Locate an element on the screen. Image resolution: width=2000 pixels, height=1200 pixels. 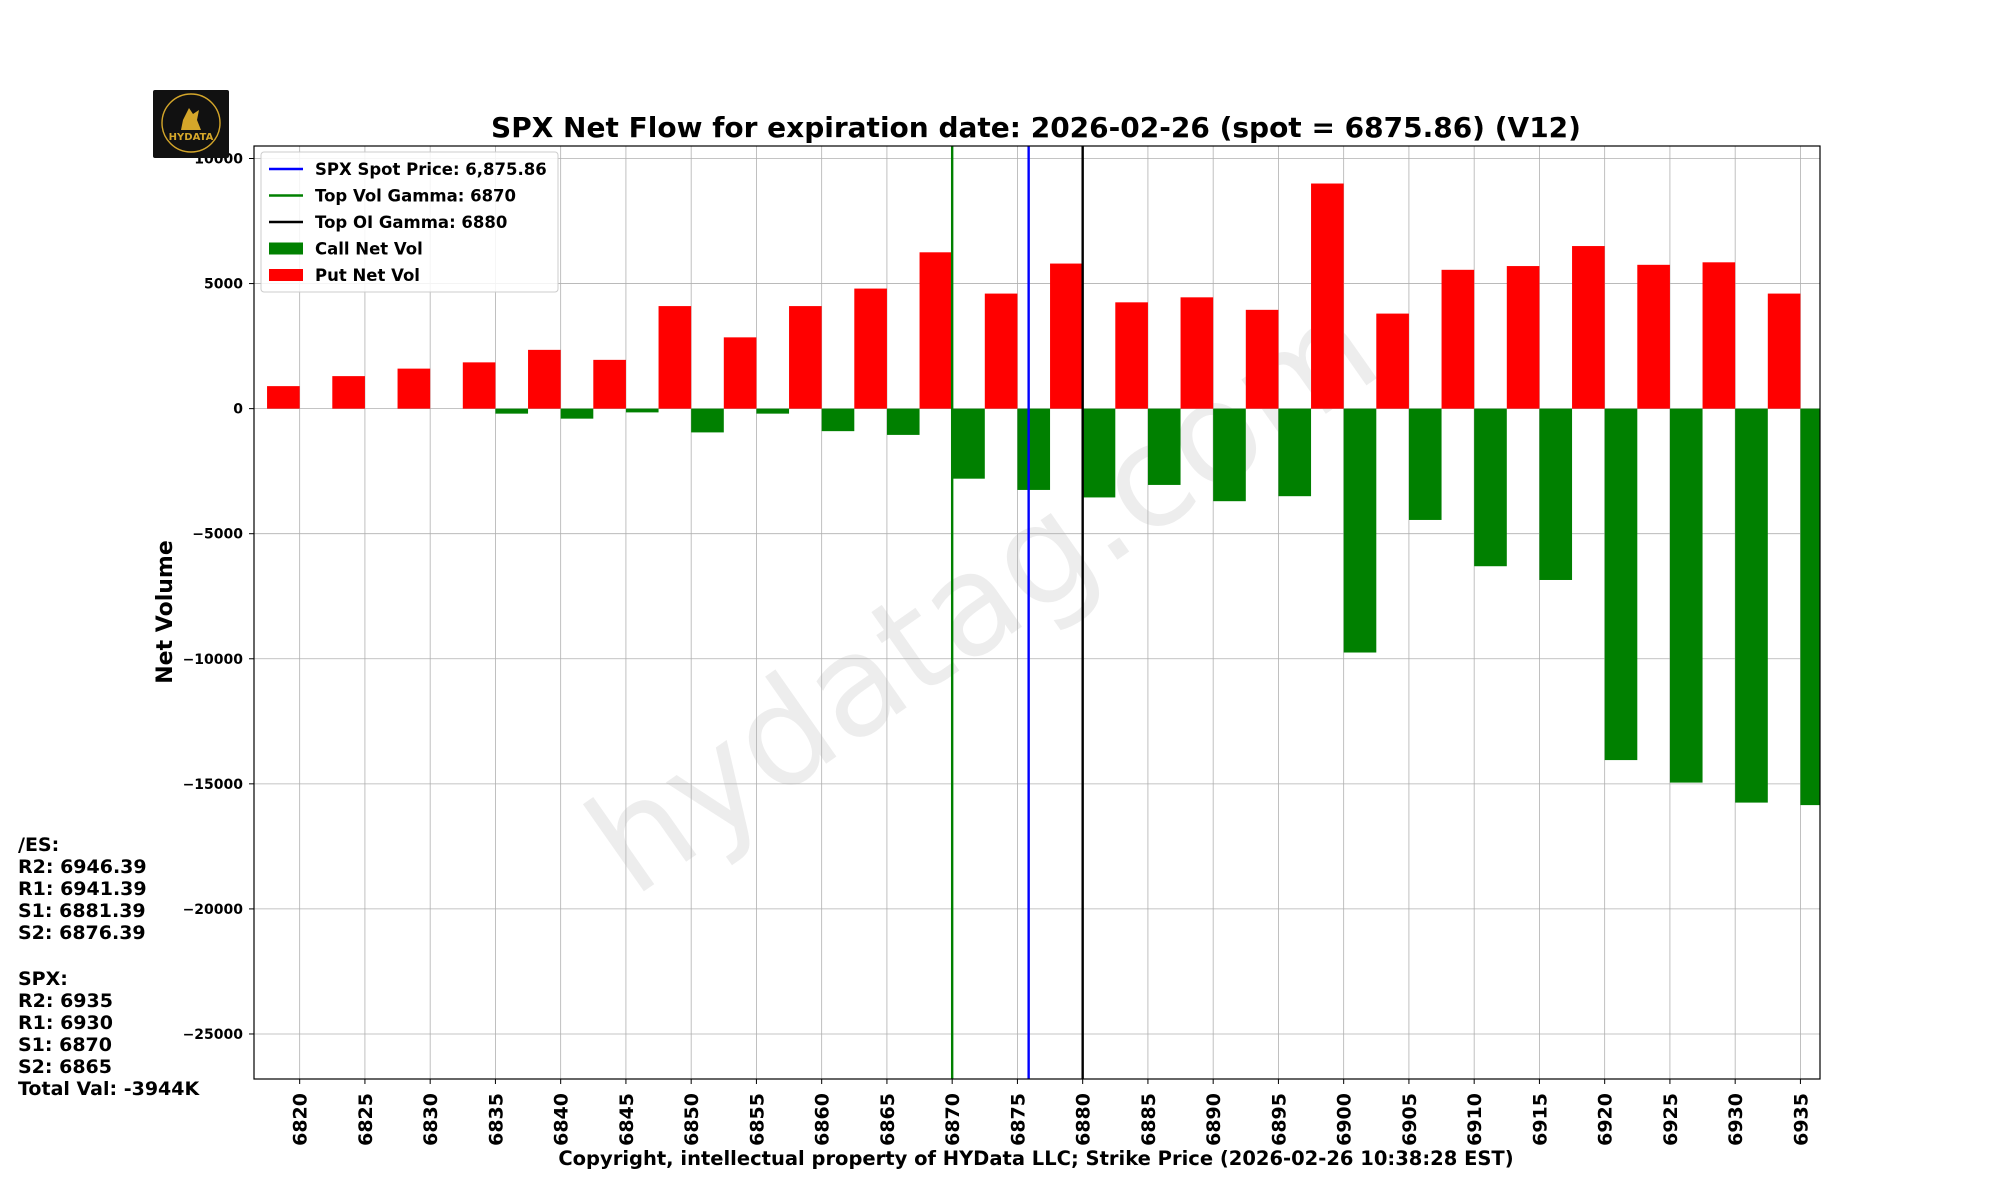
x-tick-label: 6895 is located at coordinates (1279, 1119).